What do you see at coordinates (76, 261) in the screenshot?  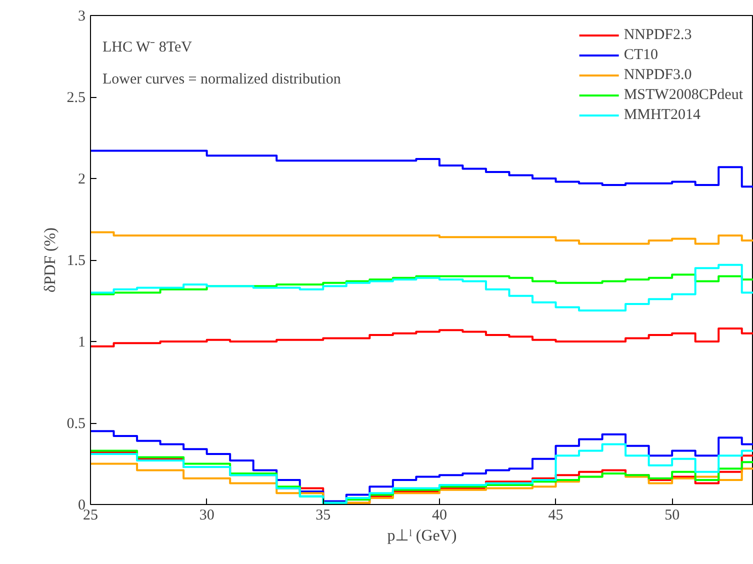 I see `y-tick-label: 1.5` at bounding box center [76, 261].